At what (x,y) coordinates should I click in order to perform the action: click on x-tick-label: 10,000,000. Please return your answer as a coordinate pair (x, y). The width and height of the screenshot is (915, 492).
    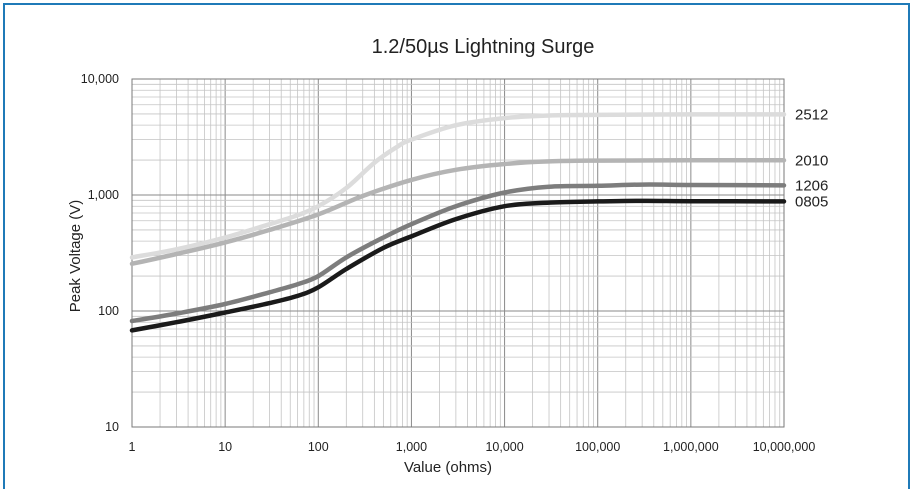
    Looking at the image, I should click on (784, 447).